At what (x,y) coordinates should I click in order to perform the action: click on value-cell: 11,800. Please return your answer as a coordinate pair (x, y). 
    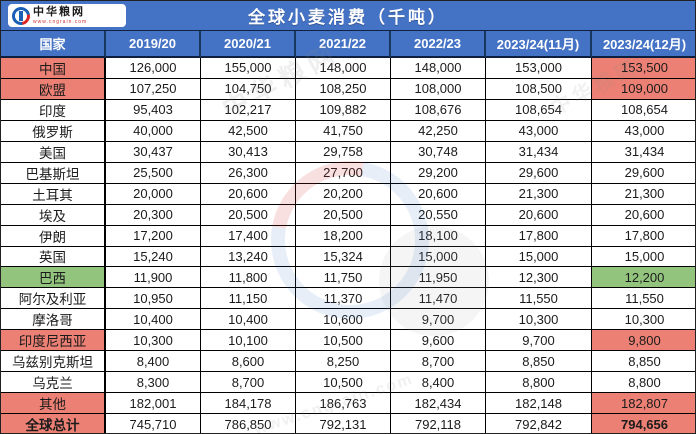
    Looking at the image, I should click on (248, 278).